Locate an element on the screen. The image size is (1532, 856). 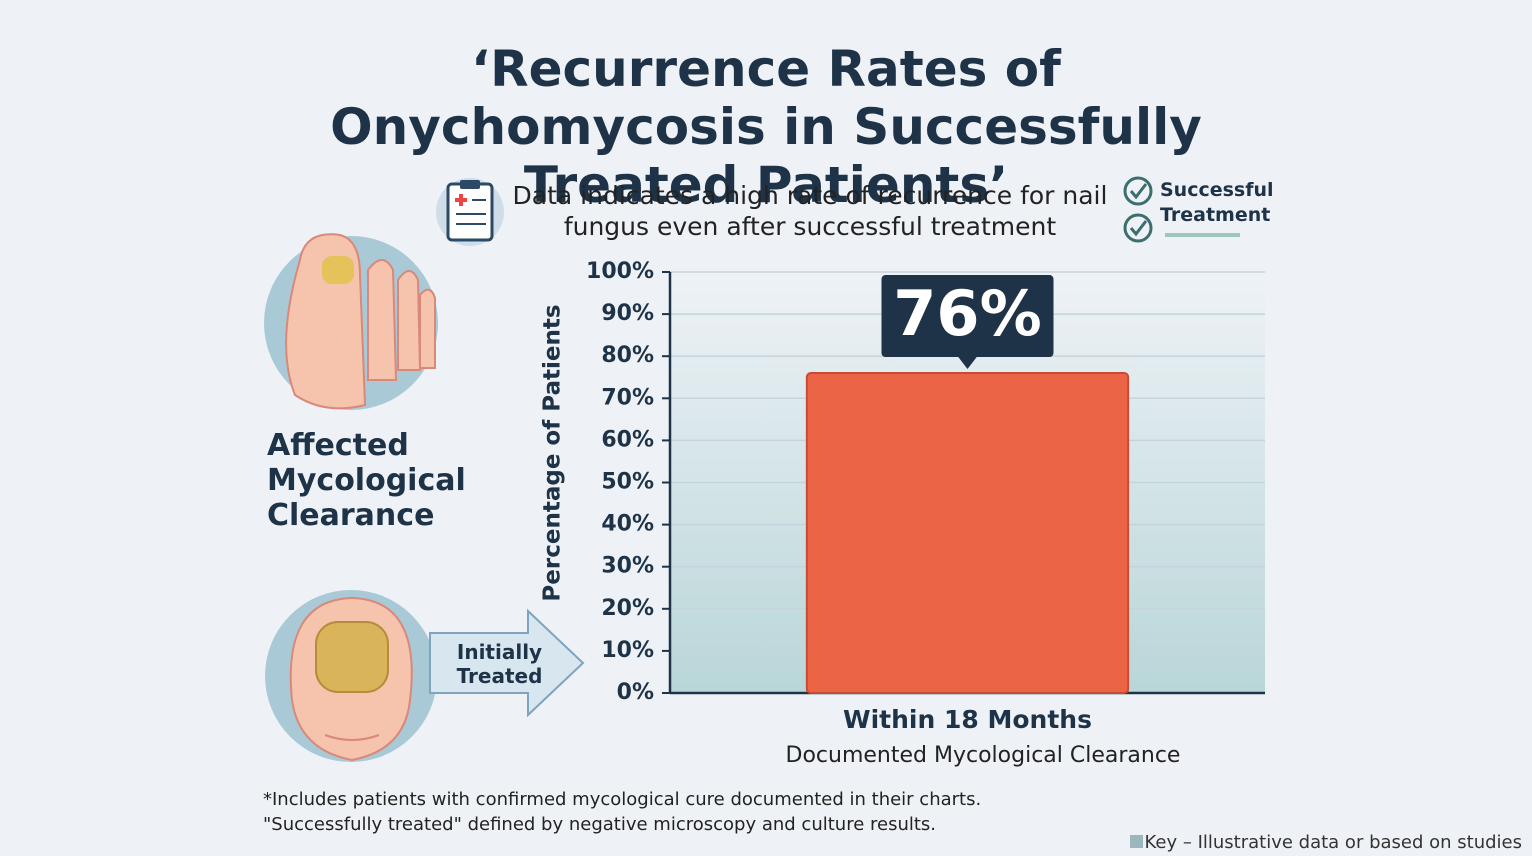
side-label: Affected Mycological Clearance is located at coordinates (366, 480).